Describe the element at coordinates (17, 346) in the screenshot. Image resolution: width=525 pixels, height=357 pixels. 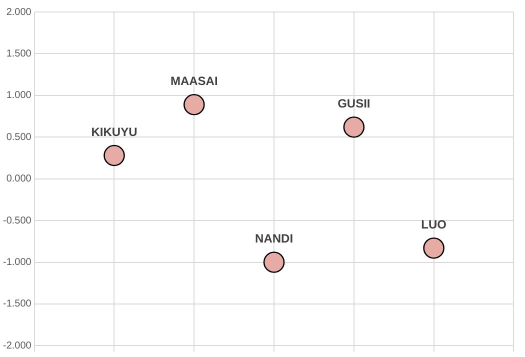
I see `y-tick-label: -2.000` at that location.